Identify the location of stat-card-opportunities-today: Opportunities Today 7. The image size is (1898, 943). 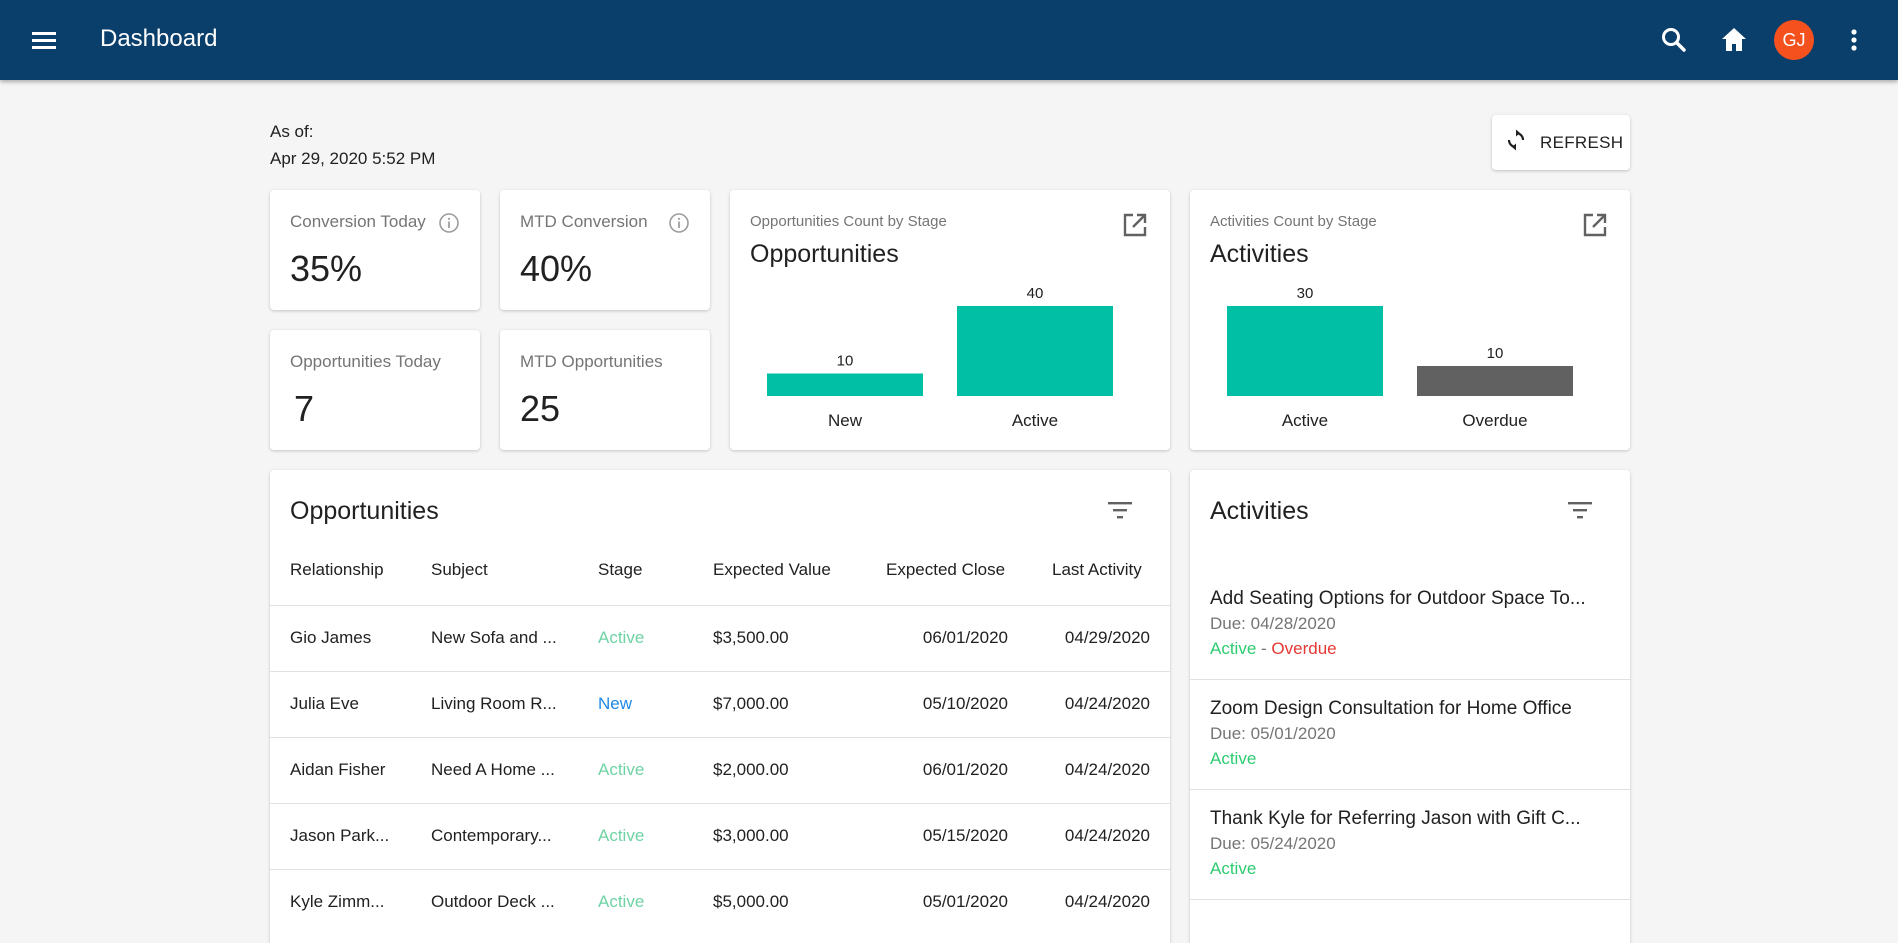
(375, 390).